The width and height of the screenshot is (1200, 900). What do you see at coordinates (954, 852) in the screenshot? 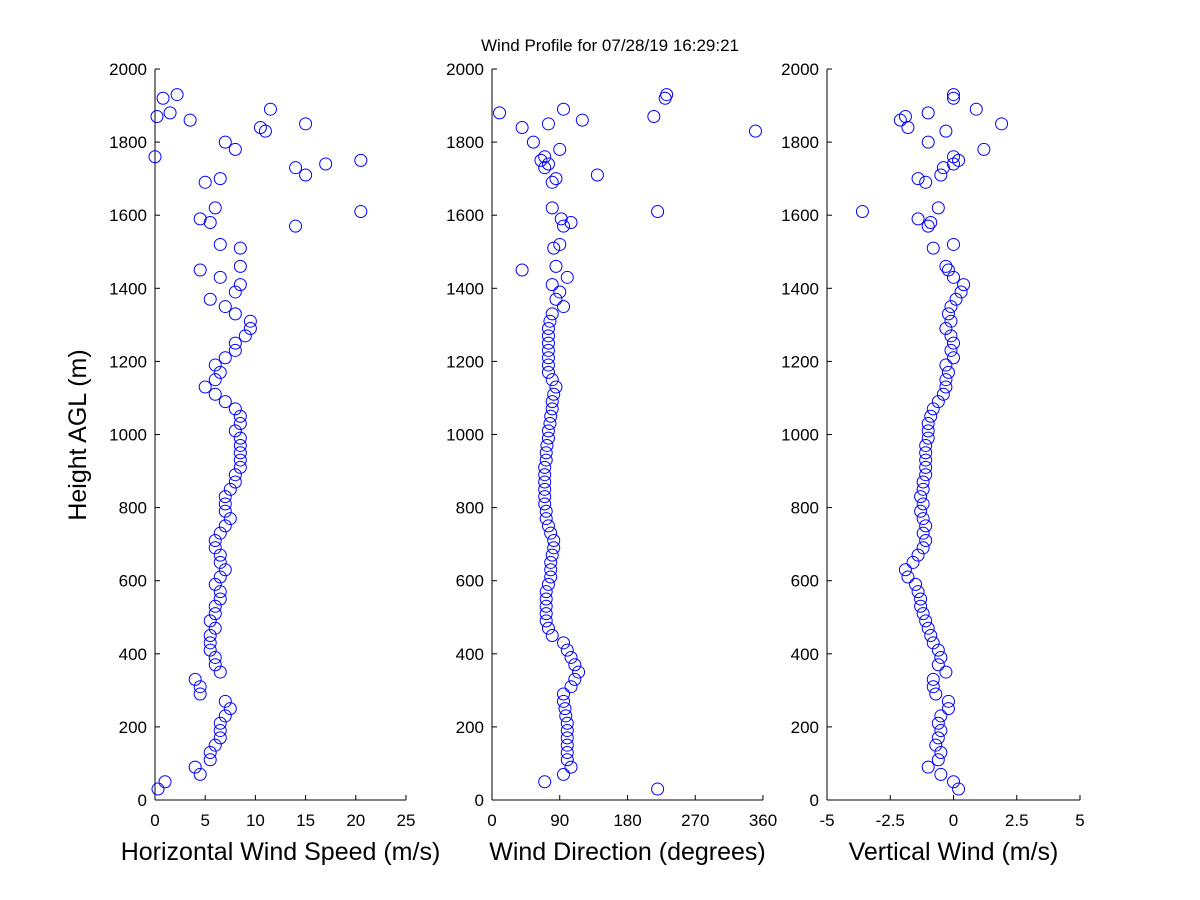
I see `x-axis-label: Vertical Wind (m/s)` at bounding box center [954, 852].